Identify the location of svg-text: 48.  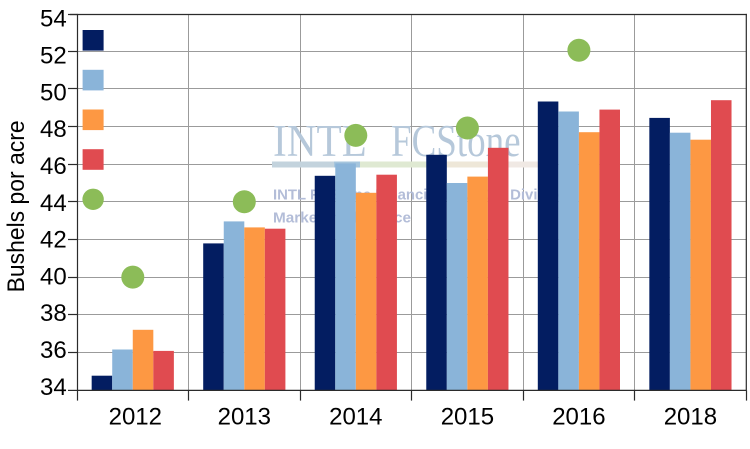
(53, 129).